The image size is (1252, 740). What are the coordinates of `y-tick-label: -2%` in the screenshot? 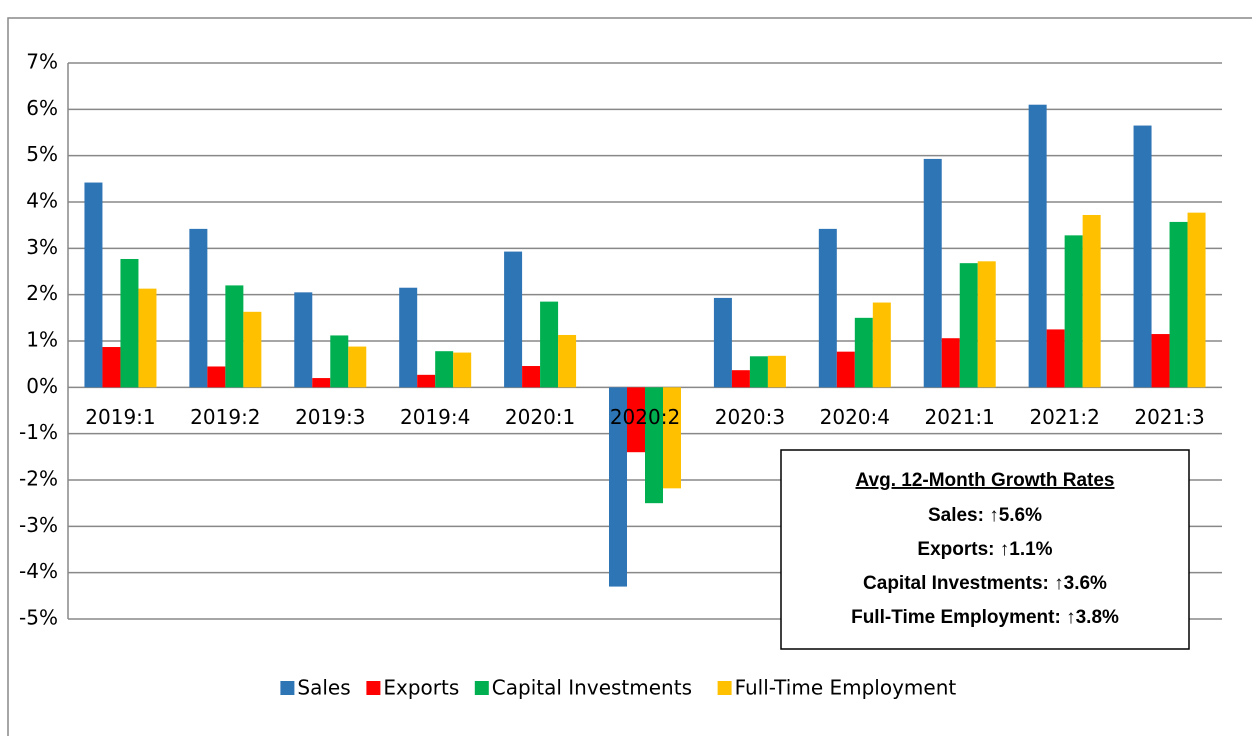 It's located at (38, 479).